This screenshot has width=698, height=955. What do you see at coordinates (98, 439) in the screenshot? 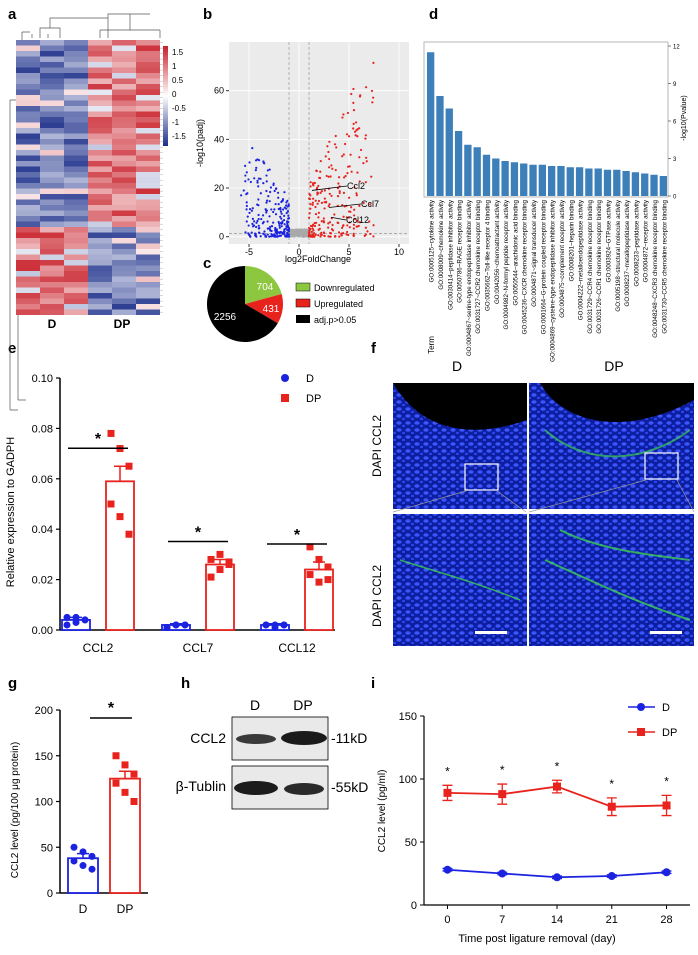
I see `significance-marker: *` at bounding box center [98, 439].